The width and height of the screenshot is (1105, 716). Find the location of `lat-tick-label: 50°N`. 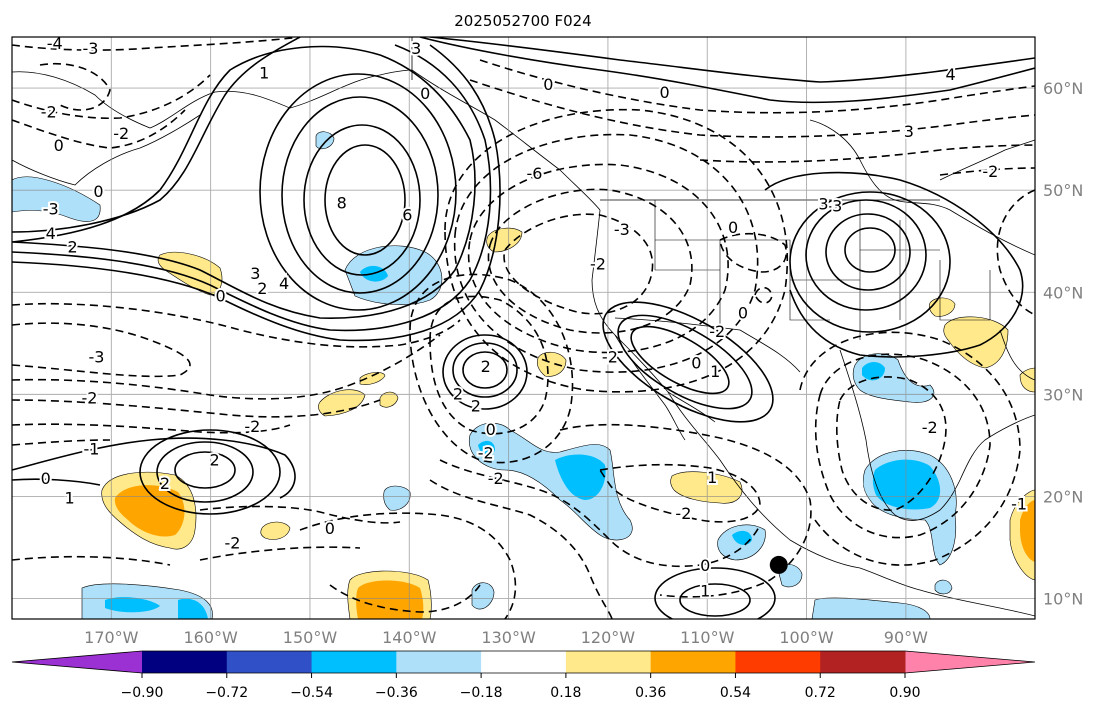

lat-tick-label: 50°N is located at coordinates (1063, 190).